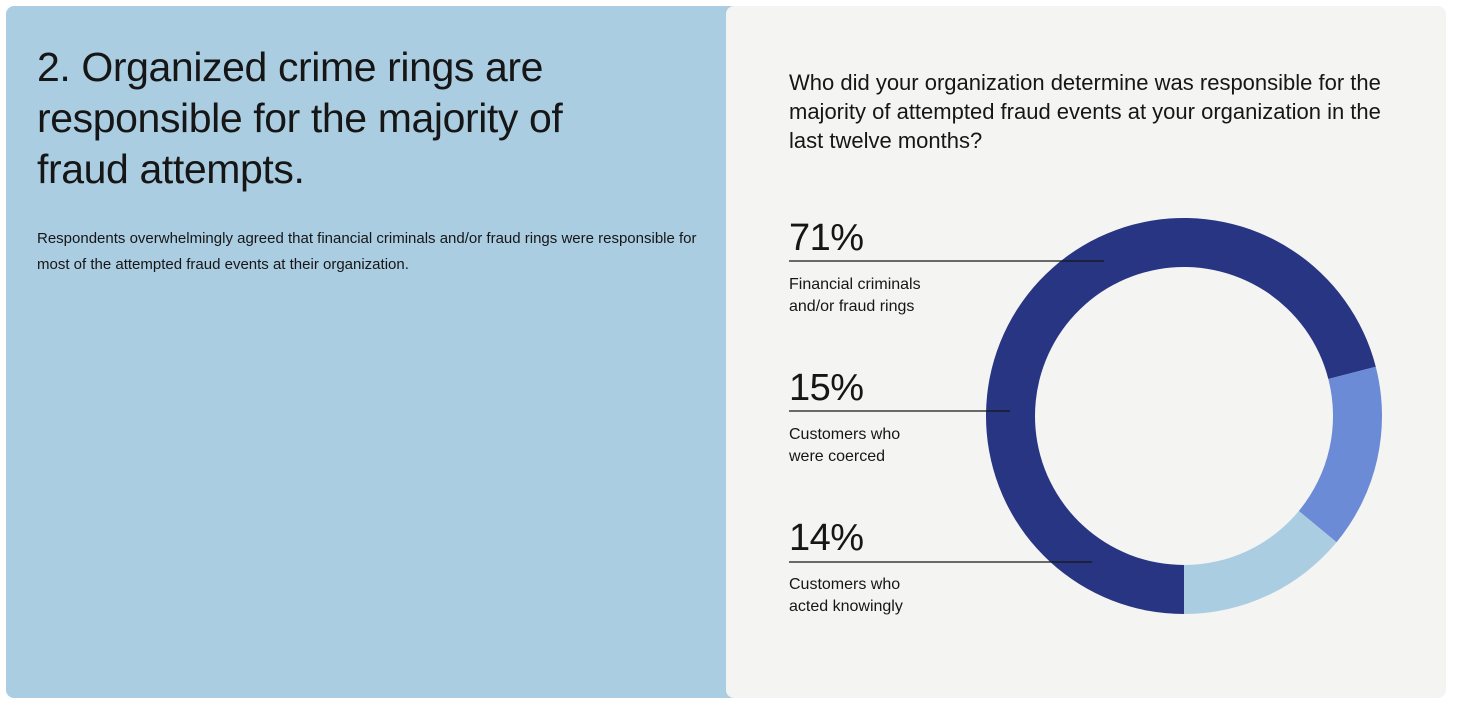 The image size is (1460, 711). Describe the element at coordinates (855, 284) in the screenshot. I see `data-label-line: Financial criminals` at that location.